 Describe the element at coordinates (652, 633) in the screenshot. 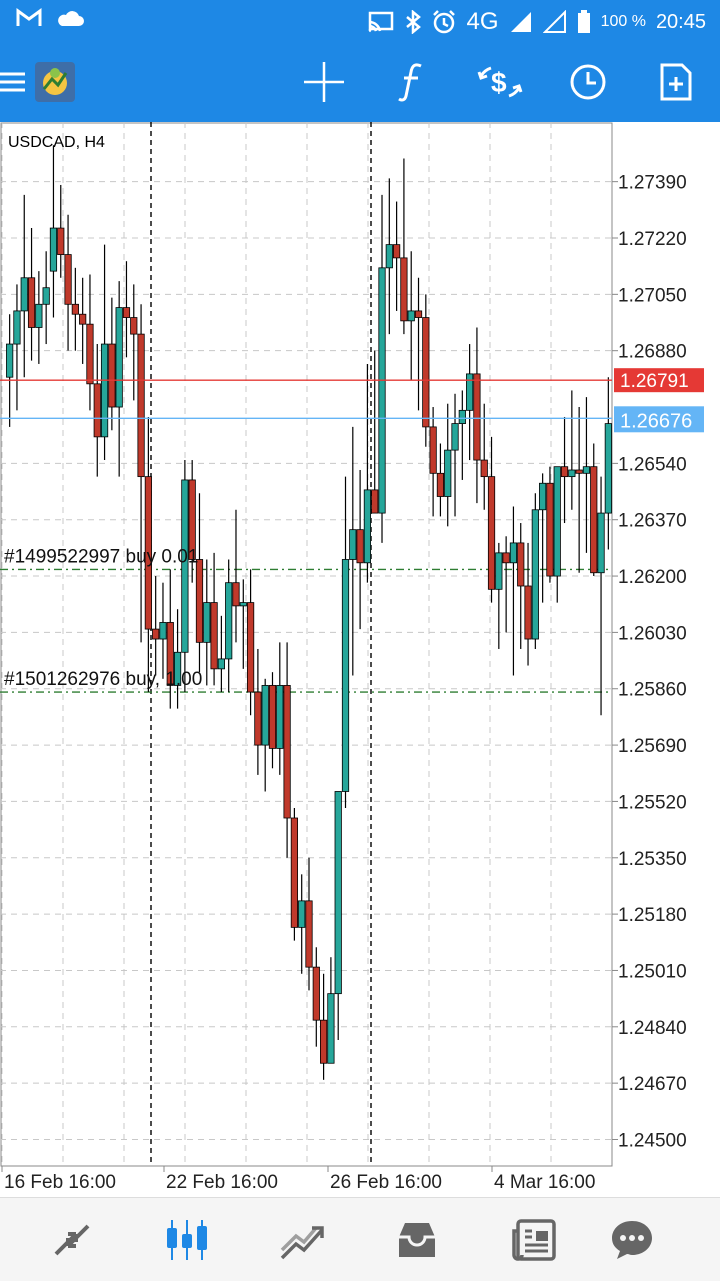

I see `price-label: 1.26030` at that location.